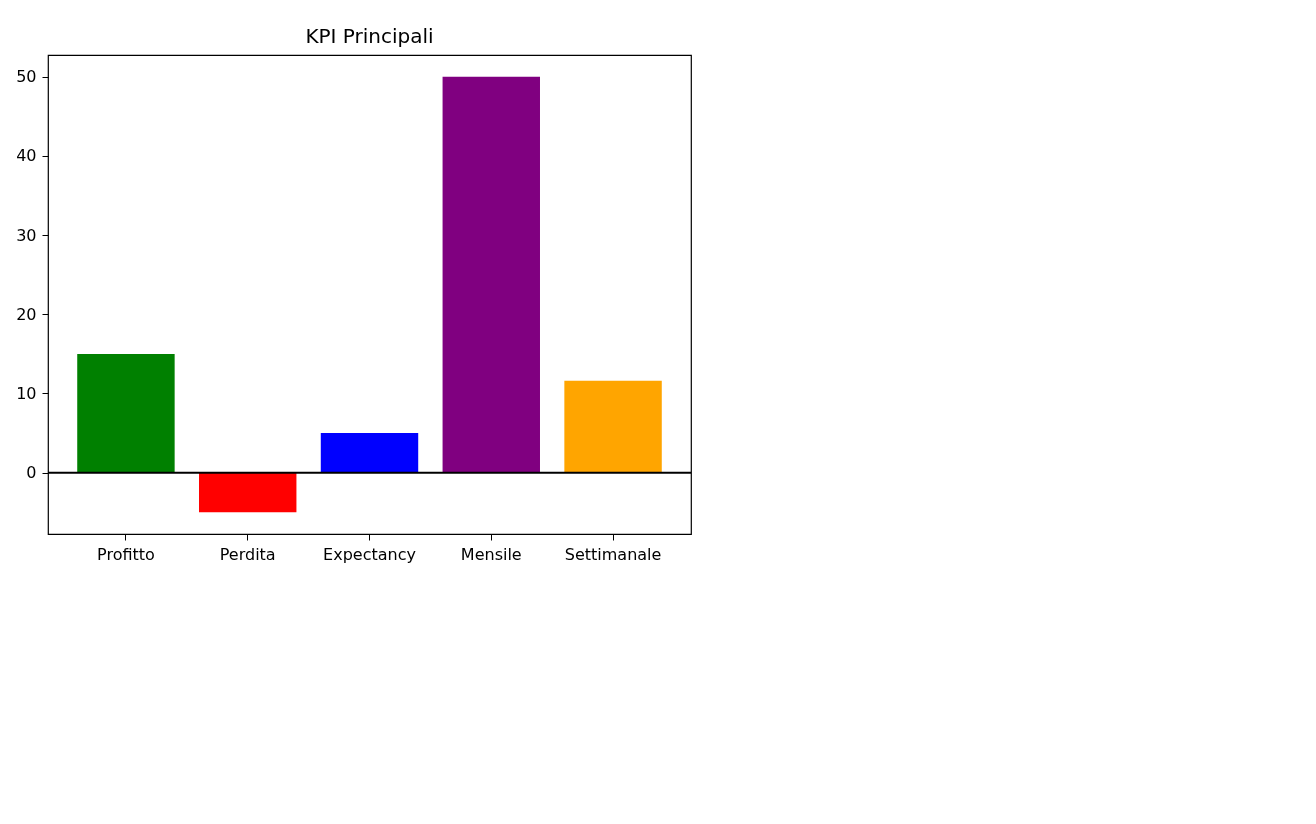  What do you see at coordinates (26, 314) in the screenshot?
I see `y-tick-label: 20` at bounding box center [26, 314].